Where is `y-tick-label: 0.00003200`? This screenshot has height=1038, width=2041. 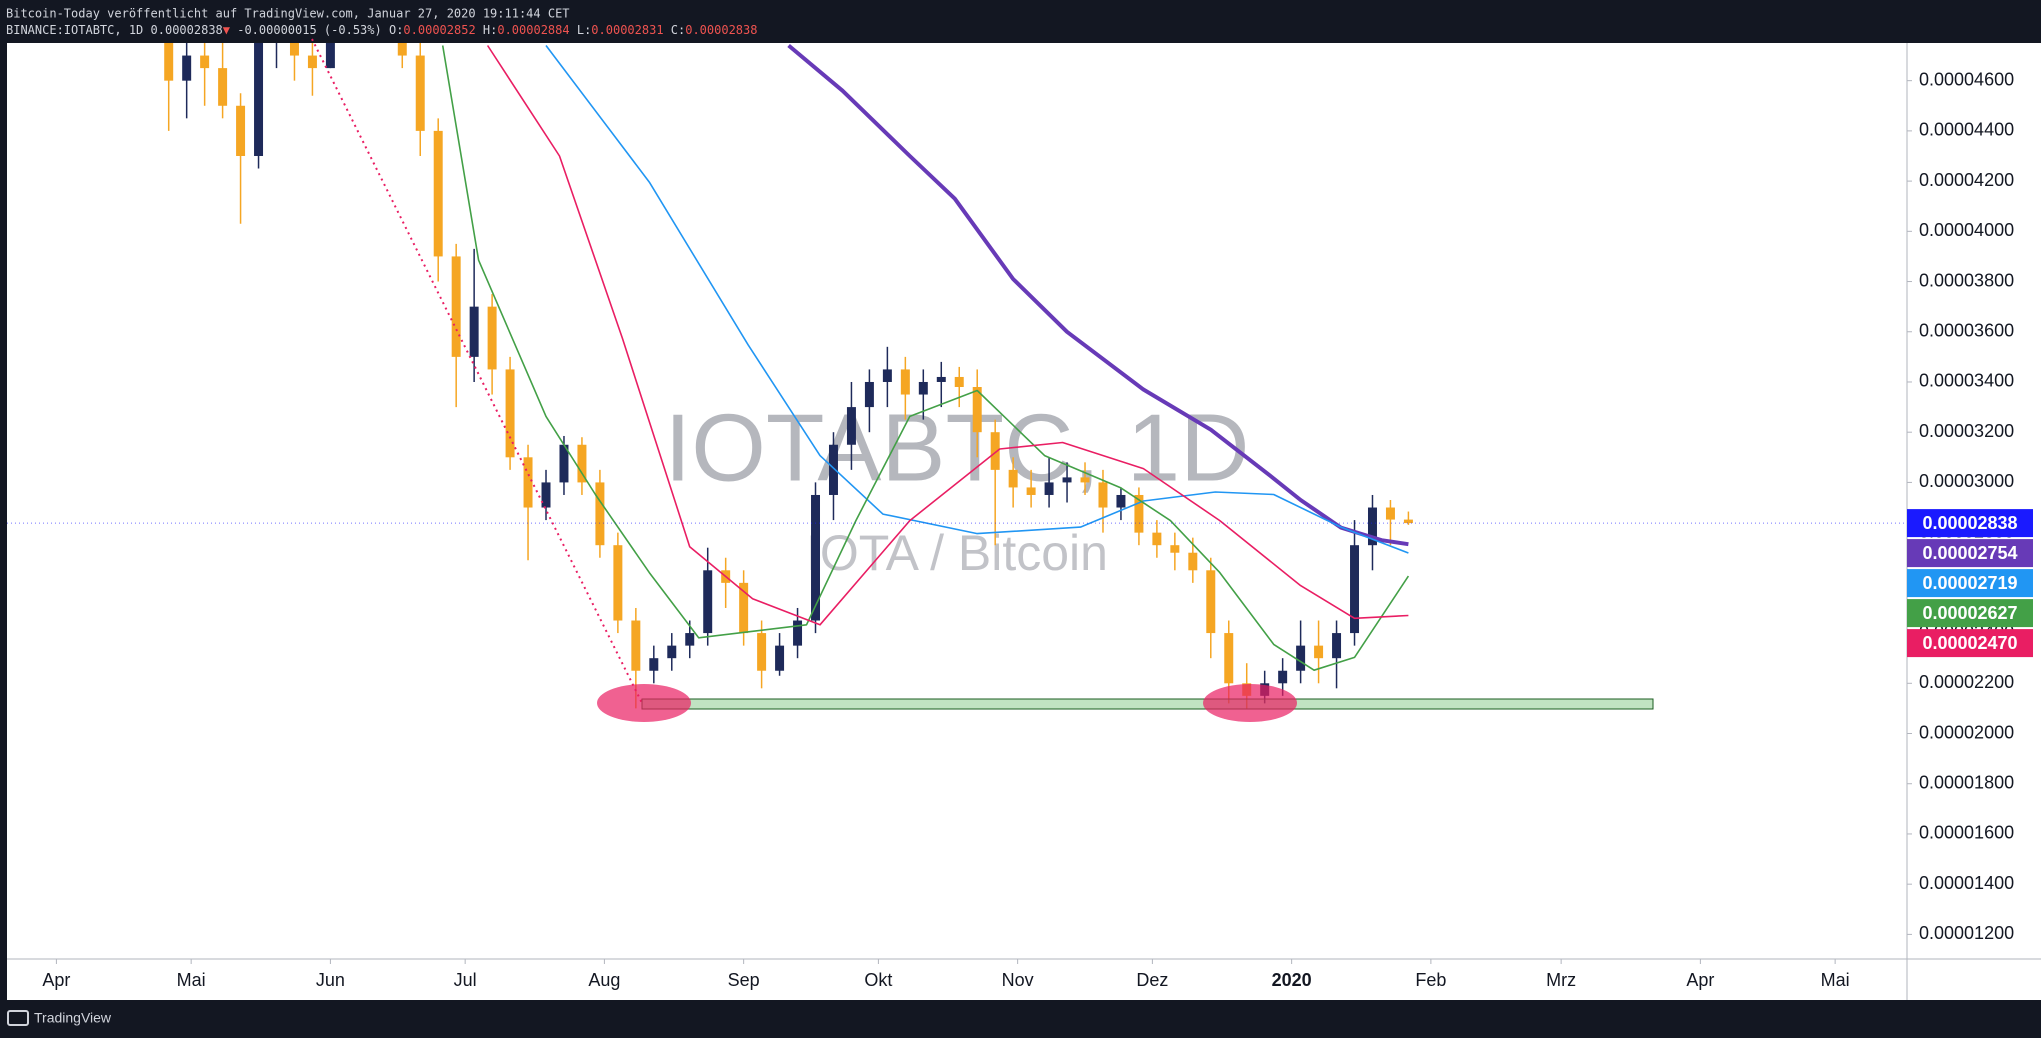 y-tick-label: 0.00003200 is located at coordinates (1966, 431).